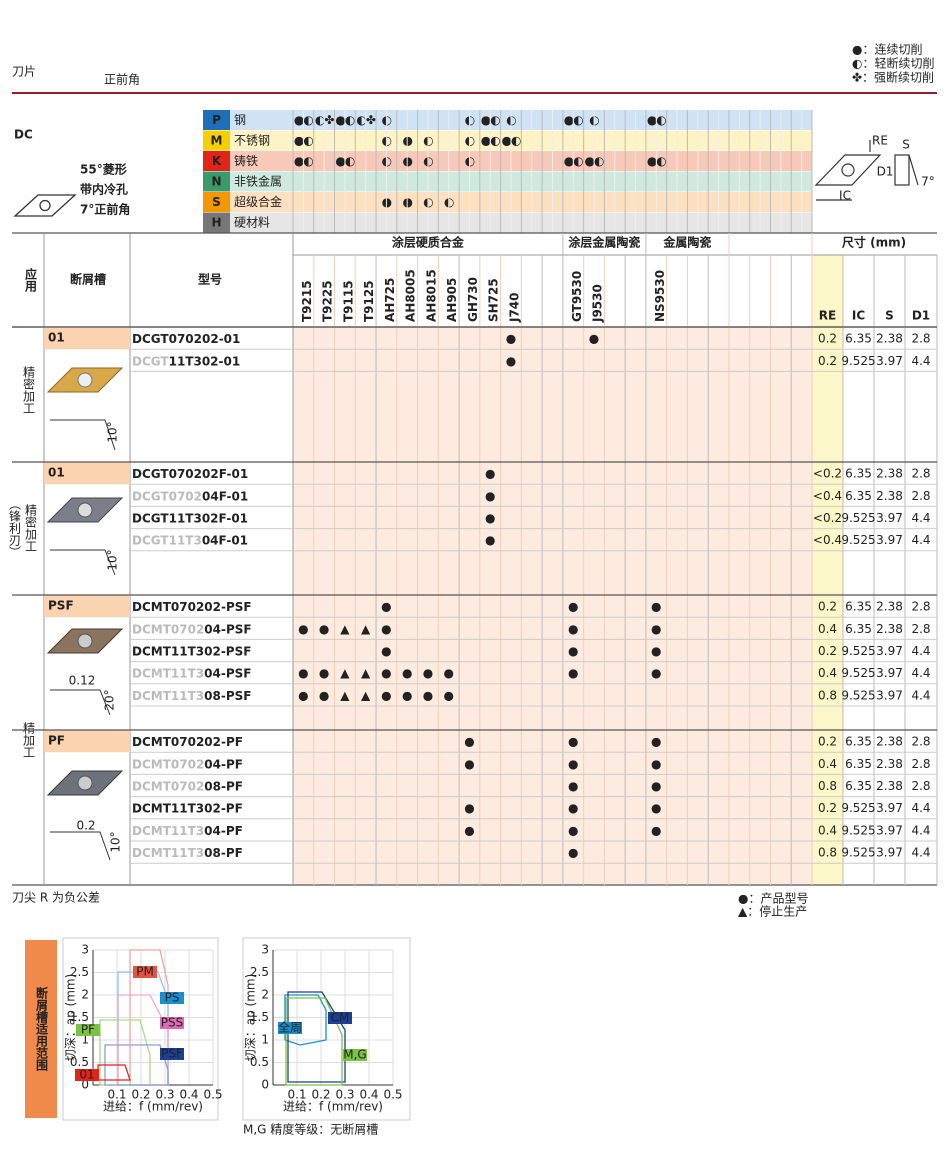 This screenshot has width=950, height=1167. I want to click on model-part: DCMT0702, so click(168, 764).